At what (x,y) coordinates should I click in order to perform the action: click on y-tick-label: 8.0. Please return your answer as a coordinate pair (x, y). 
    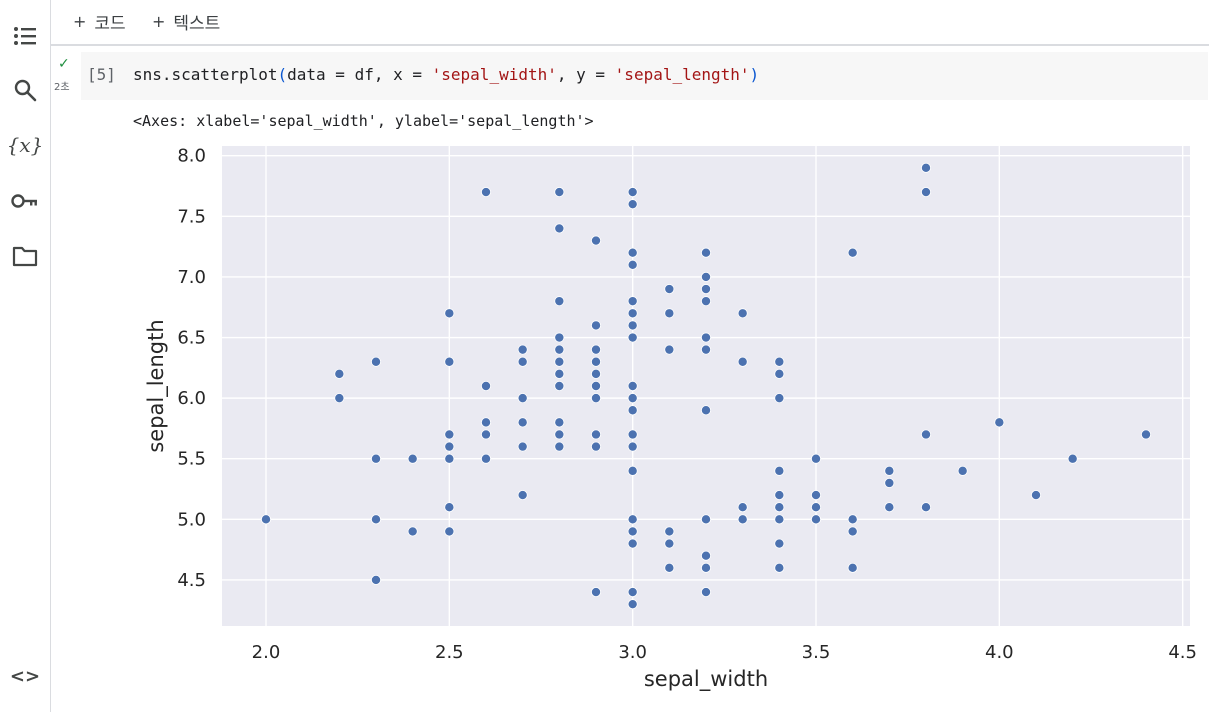
    Looking at the image, I should click on (191, 156).